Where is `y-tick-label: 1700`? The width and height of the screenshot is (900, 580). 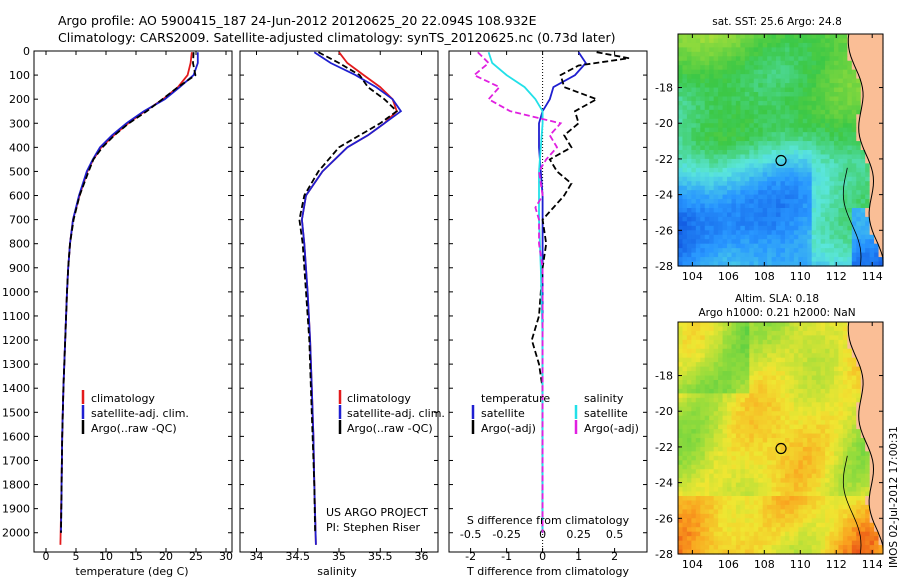
y-tick-label: 1700 is located at coordinates (16, 460).